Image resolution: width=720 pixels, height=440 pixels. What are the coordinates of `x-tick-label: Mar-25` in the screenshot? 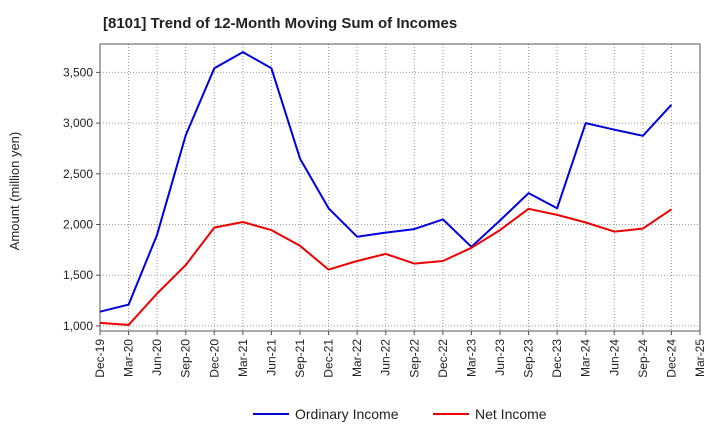 It's located at (700, 358).